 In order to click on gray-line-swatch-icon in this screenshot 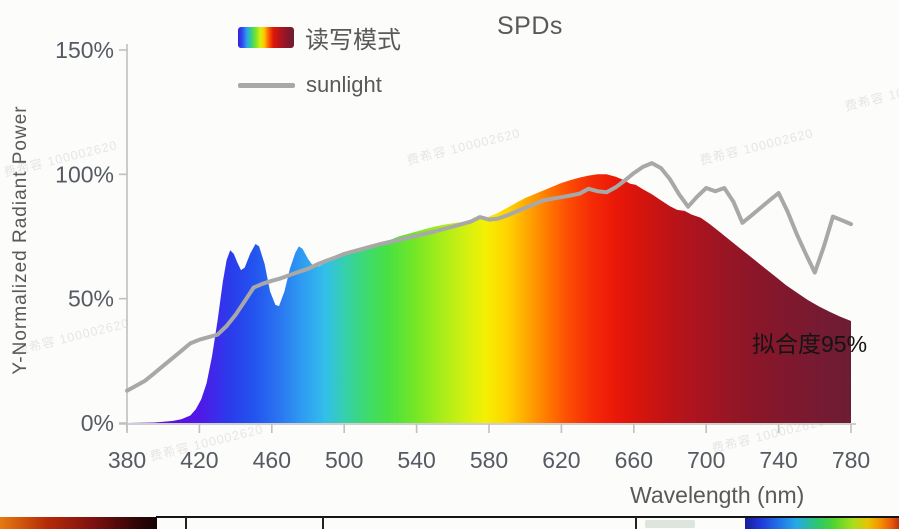, I will do `click(266, 85)`.